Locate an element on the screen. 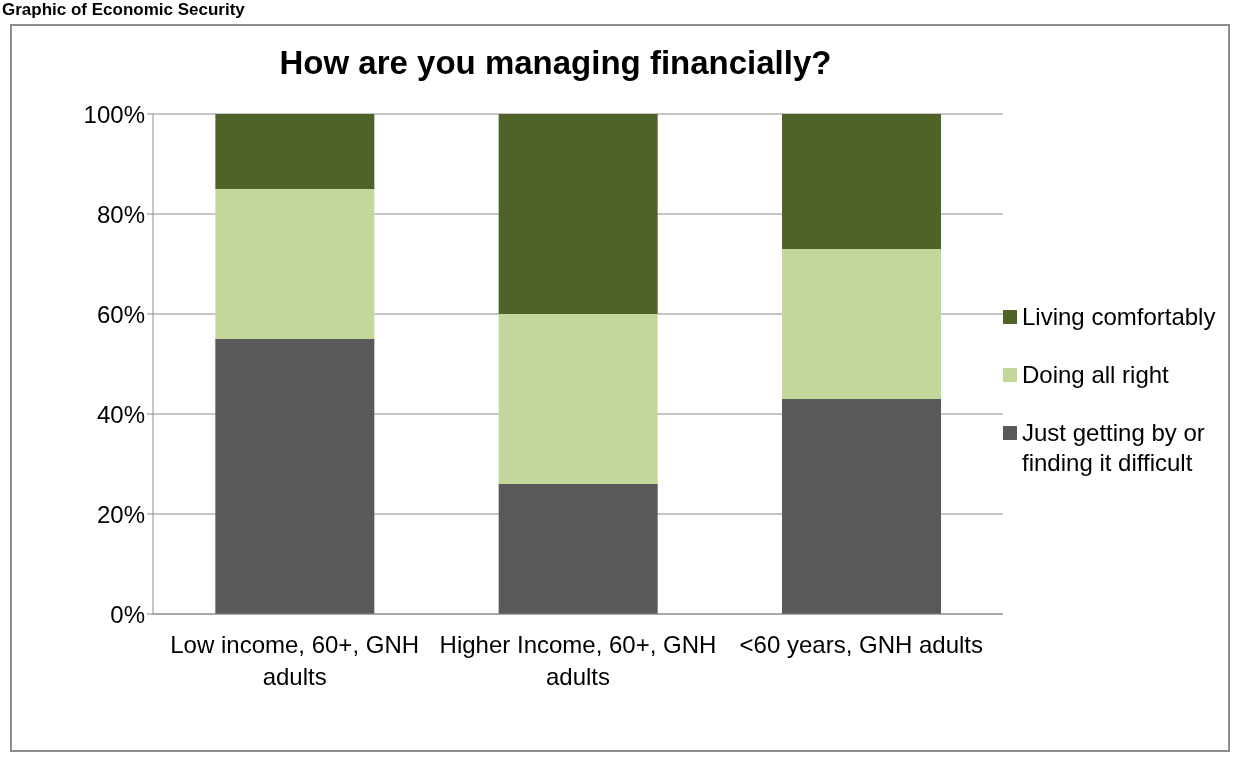  legend-label: Living comfortably is located at coordinates (1119, 317).